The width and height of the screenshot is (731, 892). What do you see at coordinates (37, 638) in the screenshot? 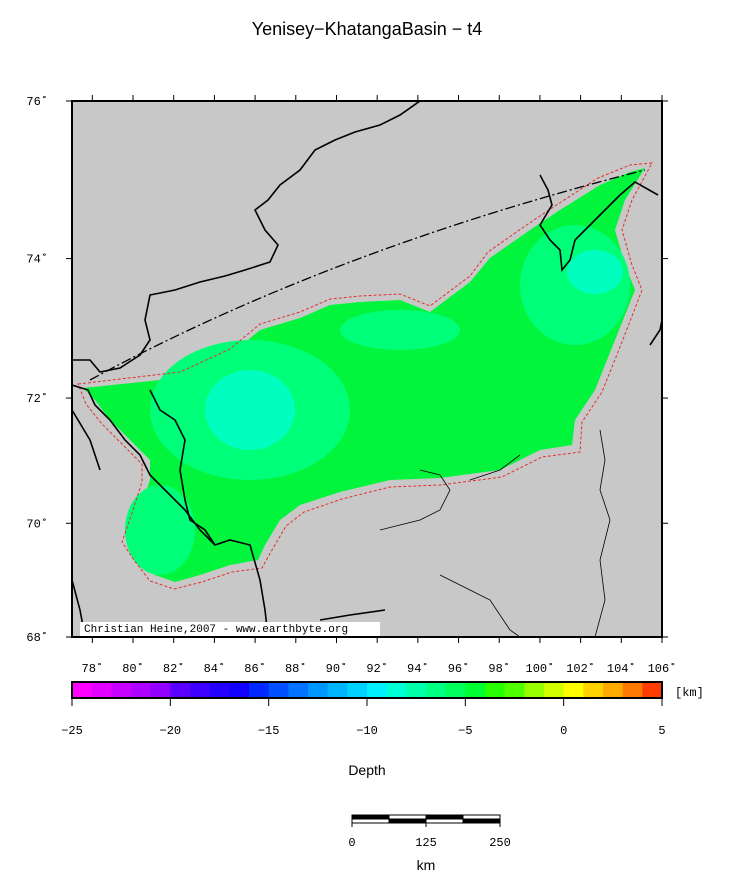
I see `lat-label: 68˚` at bounding box center [37, 638].